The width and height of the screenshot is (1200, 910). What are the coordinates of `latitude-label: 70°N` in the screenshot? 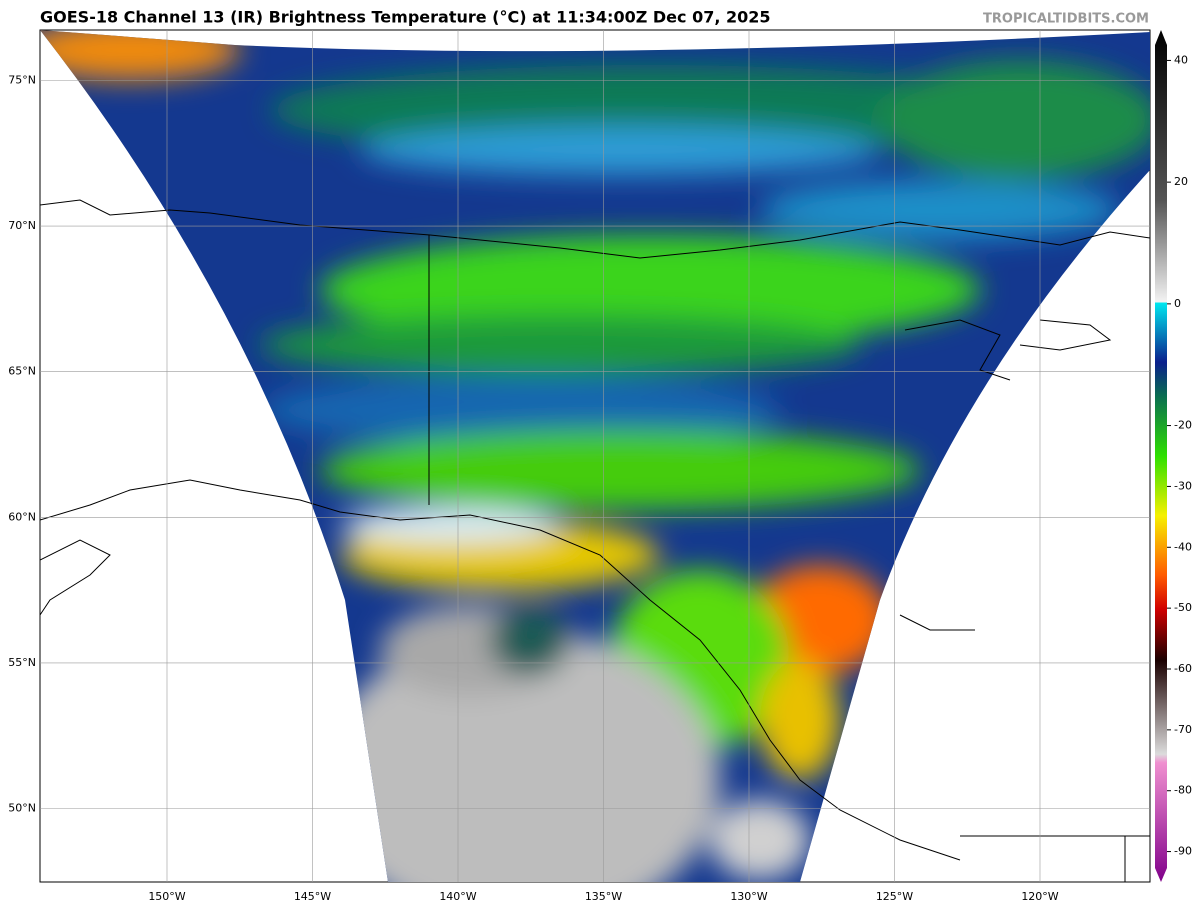 It's located at (22, 225).